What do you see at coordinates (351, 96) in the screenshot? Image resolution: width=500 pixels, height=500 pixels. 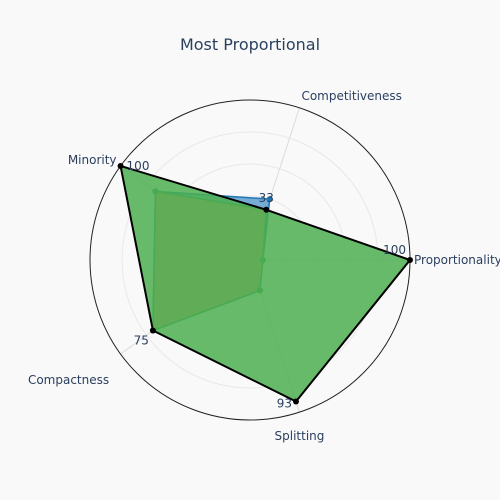 I see `axis-label-competitiveness: Competitiveness` at bounding box center [351, 96].